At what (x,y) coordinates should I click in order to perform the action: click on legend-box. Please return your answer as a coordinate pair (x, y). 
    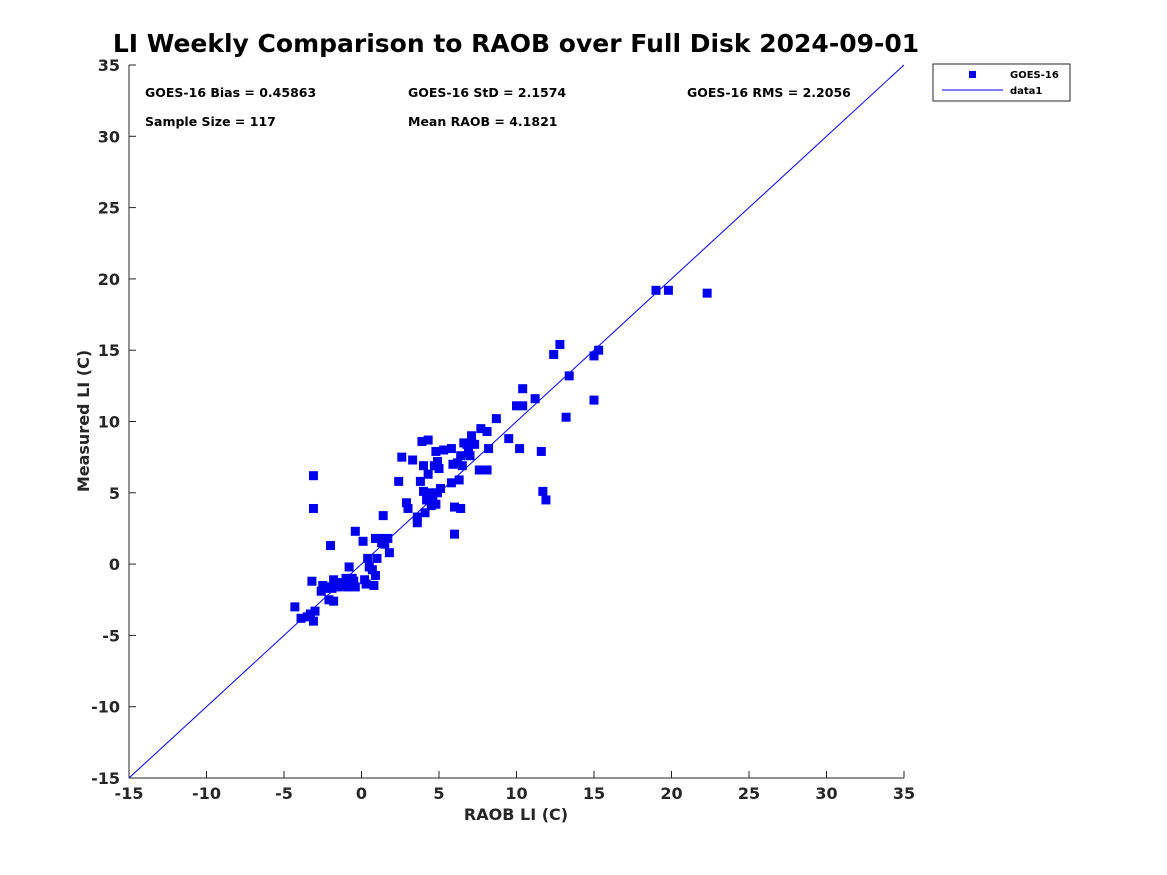
    Looking at the image, I should click on (1001, 82).